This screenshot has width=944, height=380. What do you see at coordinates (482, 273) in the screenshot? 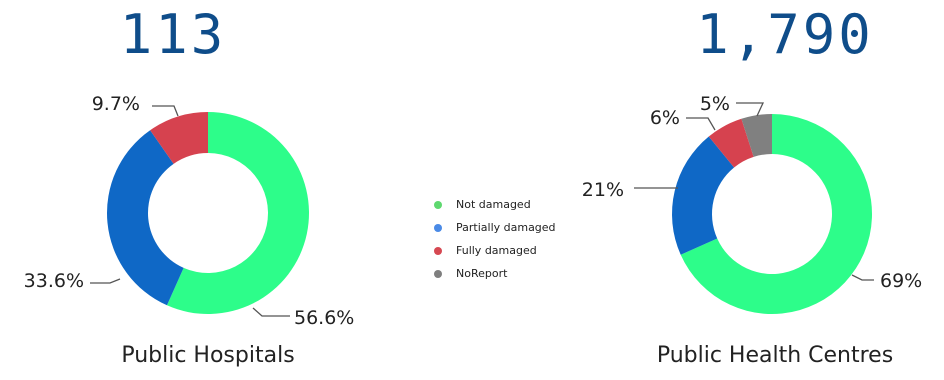
I see `legend-label: NoReport` at bounding box center [482, 273].